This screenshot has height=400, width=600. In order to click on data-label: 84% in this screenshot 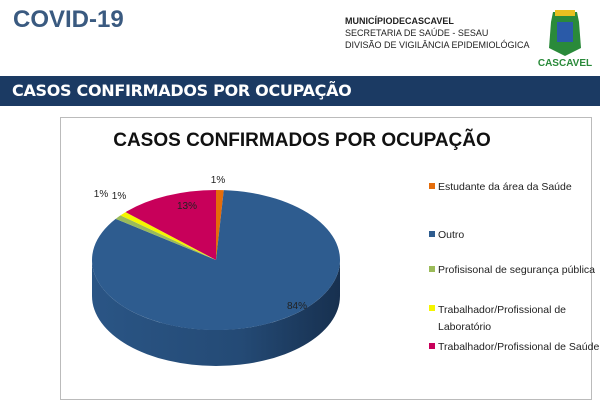, I will do `click(297, 306)`.